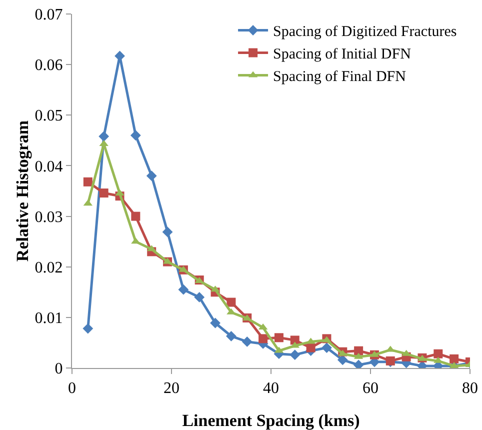  What do you see at coordinates (58, 369) in the screenshot?
I see `y-tick-label: 0` at bounding box center [58, 369].